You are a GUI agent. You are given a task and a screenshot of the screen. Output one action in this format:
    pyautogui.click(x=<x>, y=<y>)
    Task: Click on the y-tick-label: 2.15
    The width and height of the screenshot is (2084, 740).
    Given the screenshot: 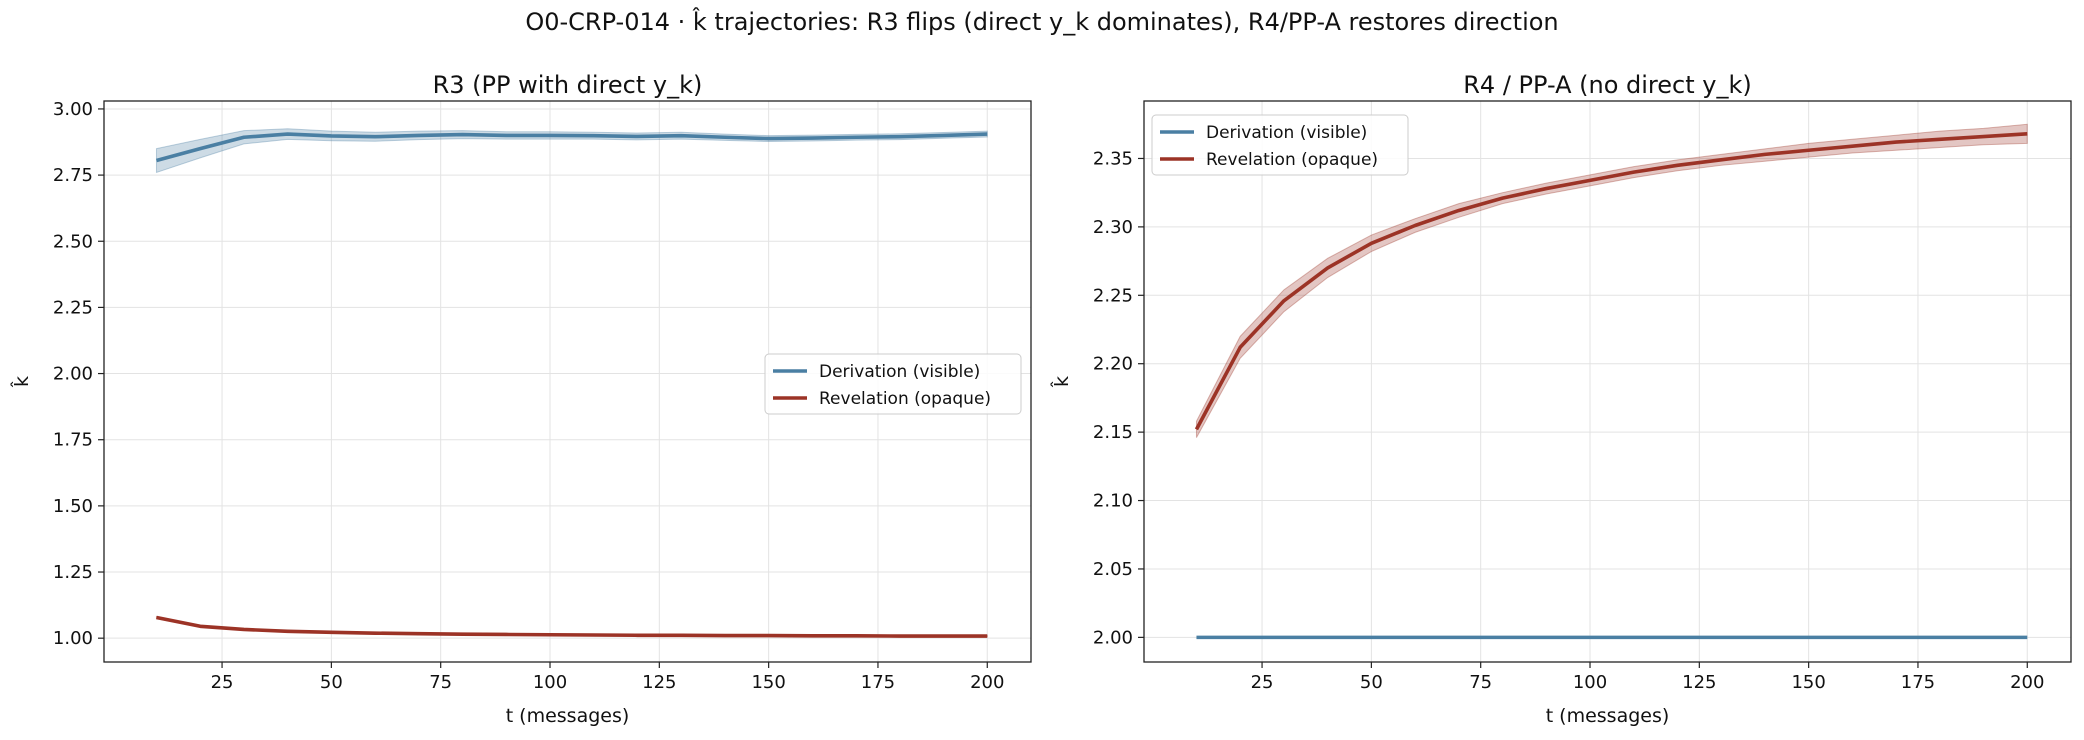 What is the action you would take?
    pyautogui.click(x=1113, y=432)
    